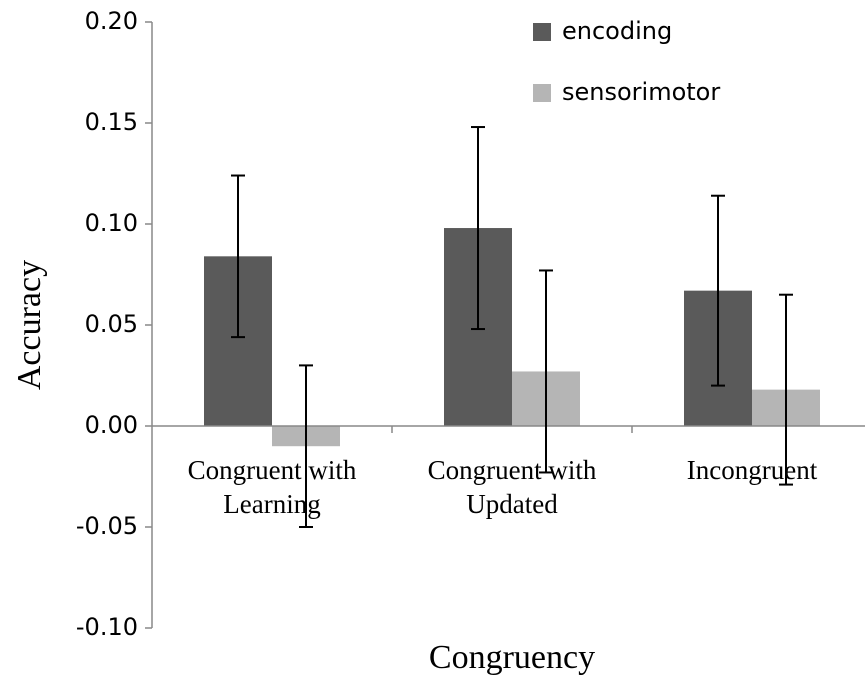 The image size is (865, 679). Describe the element at coordinates (111, 324) in the screenshot. I see `y-tick-label: 0.05` at that location.